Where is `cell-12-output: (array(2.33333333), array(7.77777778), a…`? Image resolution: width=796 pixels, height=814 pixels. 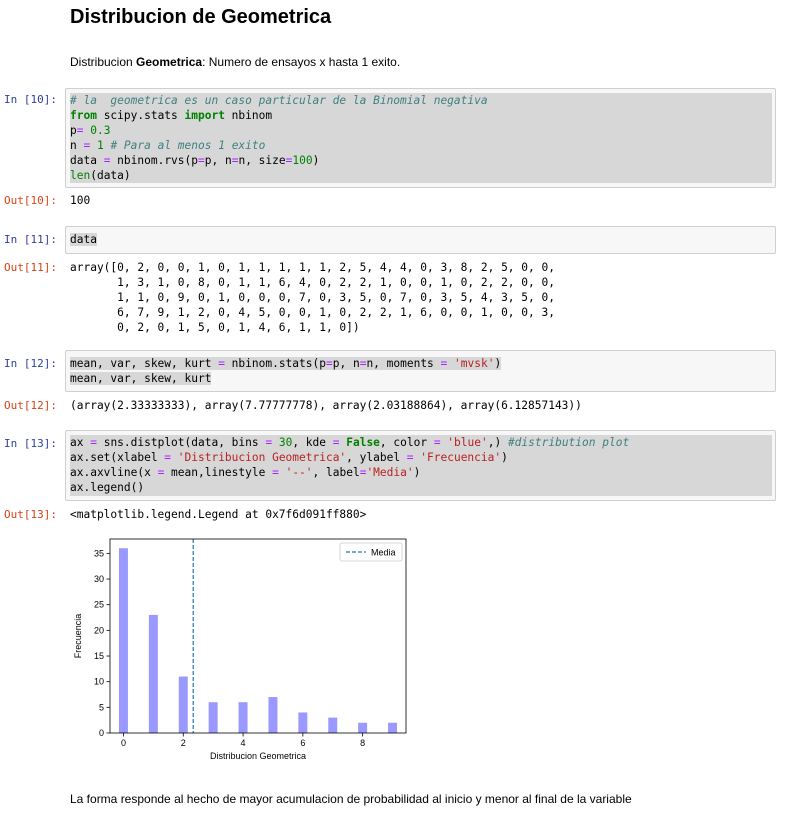
cell-12-output: (array(2.33333333), array(7.77777778), a… is located at coordinates (326, 405).